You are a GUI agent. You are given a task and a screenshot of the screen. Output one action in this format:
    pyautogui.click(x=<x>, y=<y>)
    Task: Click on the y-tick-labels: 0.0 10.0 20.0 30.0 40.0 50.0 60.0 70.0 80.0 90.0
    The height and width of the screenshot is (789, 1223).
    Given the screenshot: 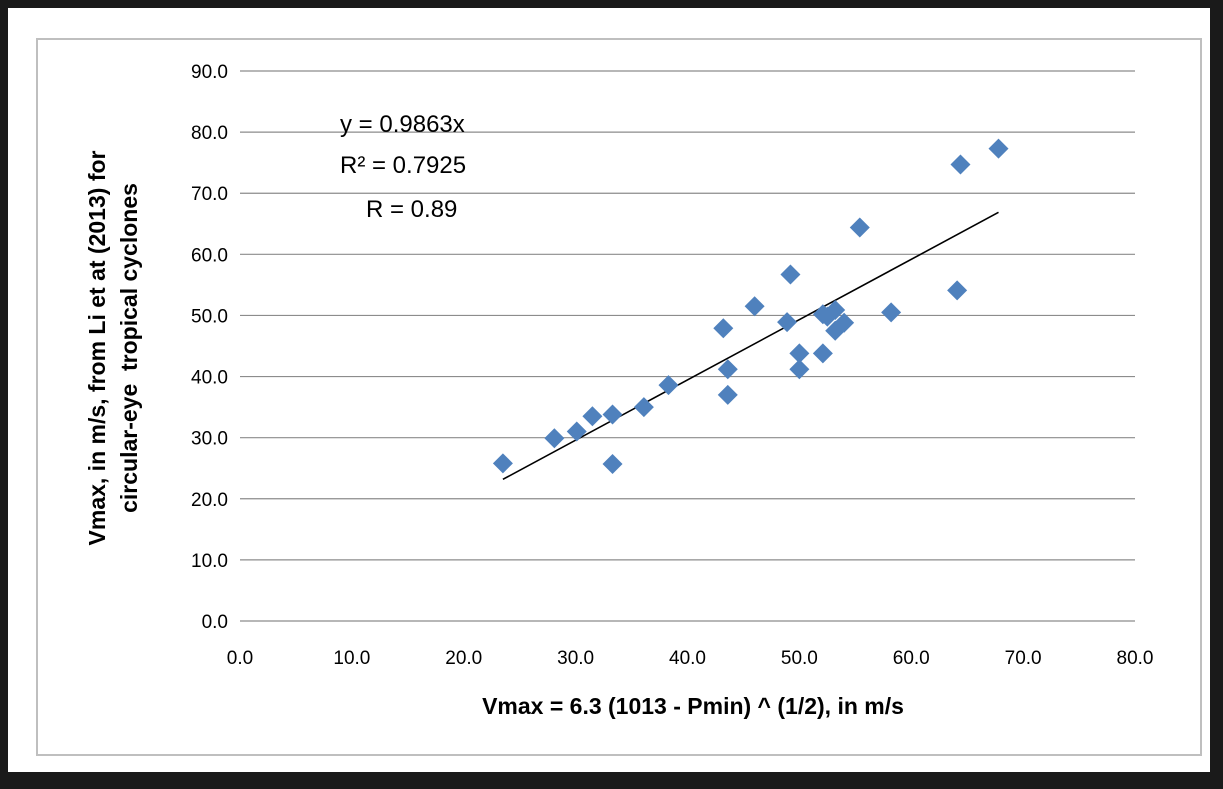 What is the action you would take?
    pyautogui.click(x=209, y=347)
    